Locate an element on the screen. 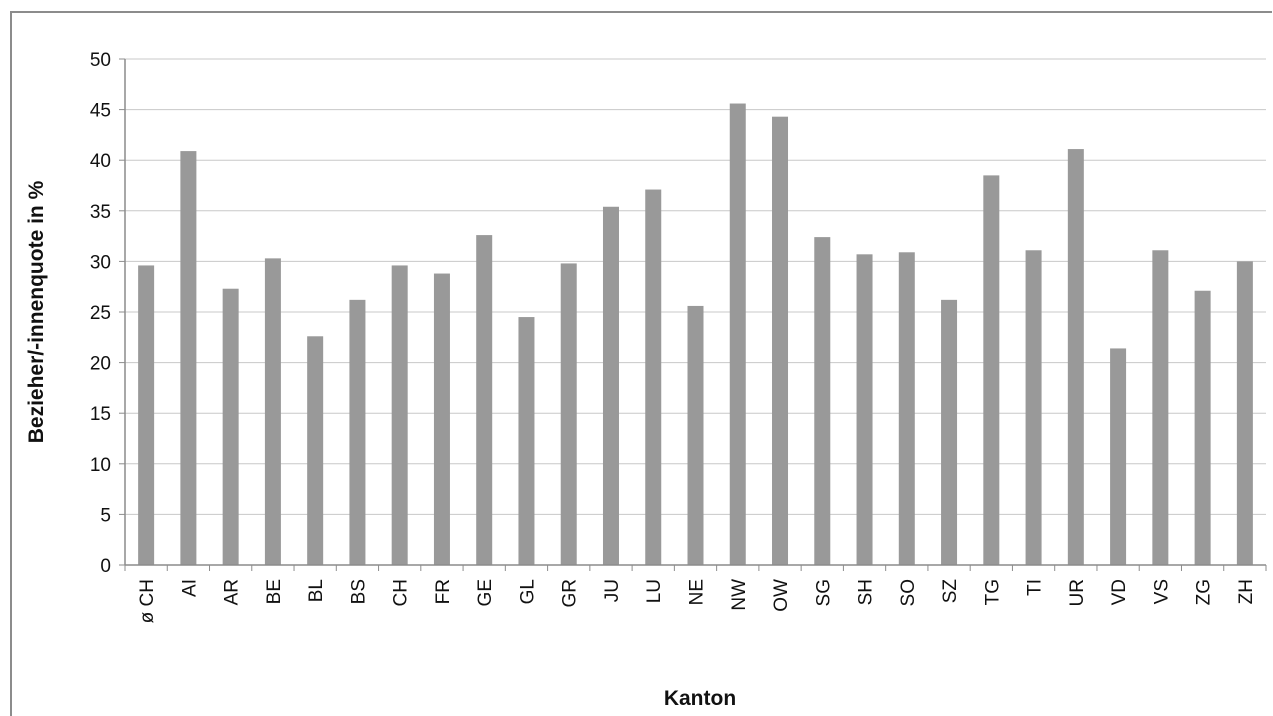  x-tick-label: NW is located at coordinates (739, 595).